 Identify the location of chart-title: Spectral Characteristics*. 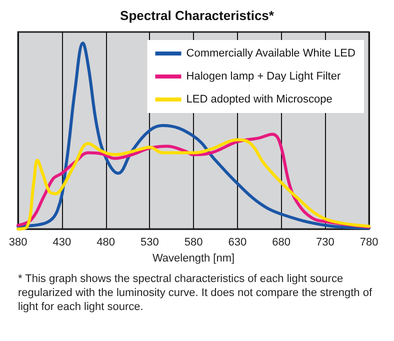
(197, 15).